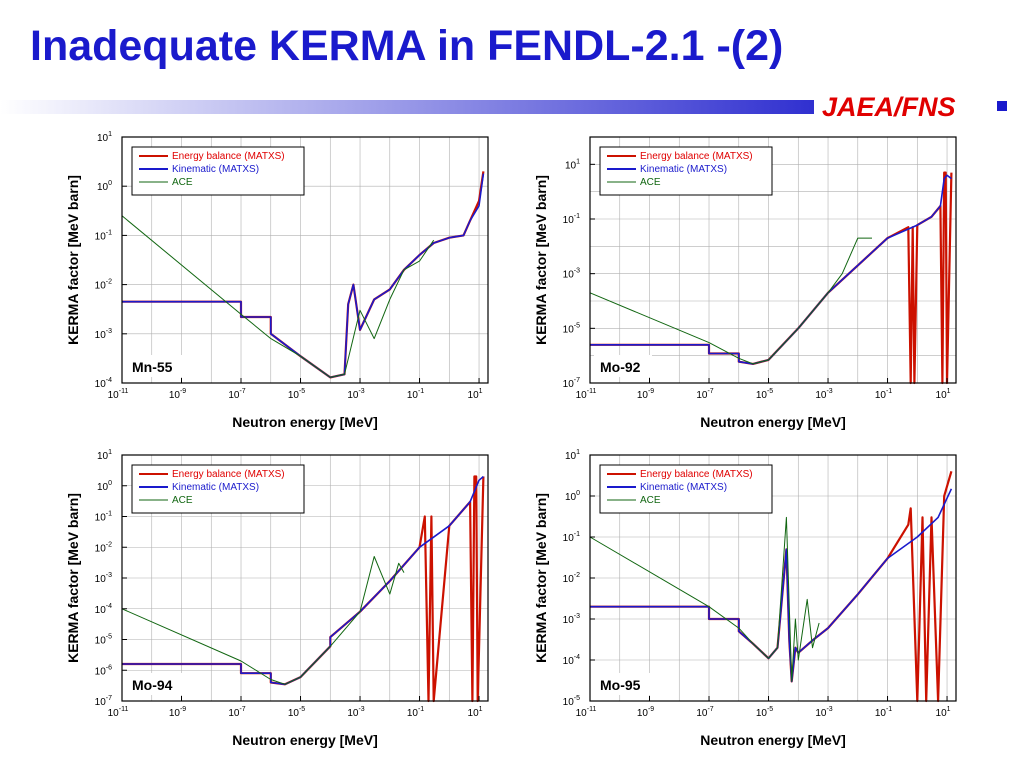  Describe the element at coordinates (152, 367) in the screenshot. I see `isotope-label-text: Mn-55` at that location.